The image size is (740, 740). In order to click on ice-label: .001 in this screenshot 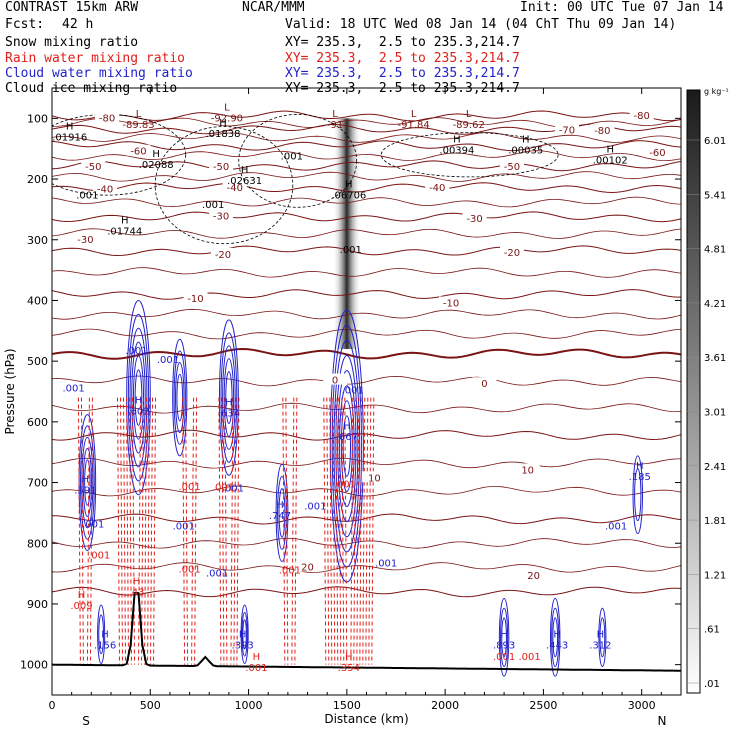, I will do `click(292, 157)`.